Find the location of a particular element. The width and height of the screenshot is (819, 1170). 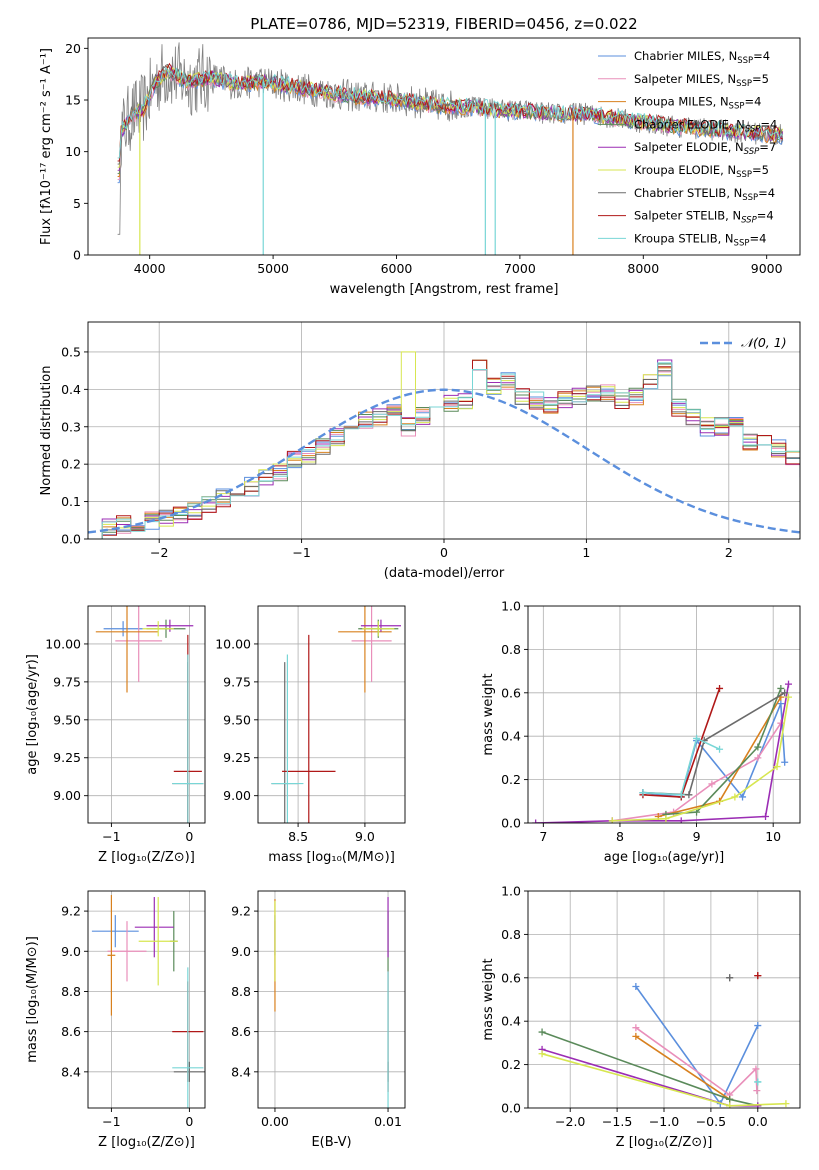

y-axis-label: age [log₁₀(age/yr)] is located at coordinates (32, 714).